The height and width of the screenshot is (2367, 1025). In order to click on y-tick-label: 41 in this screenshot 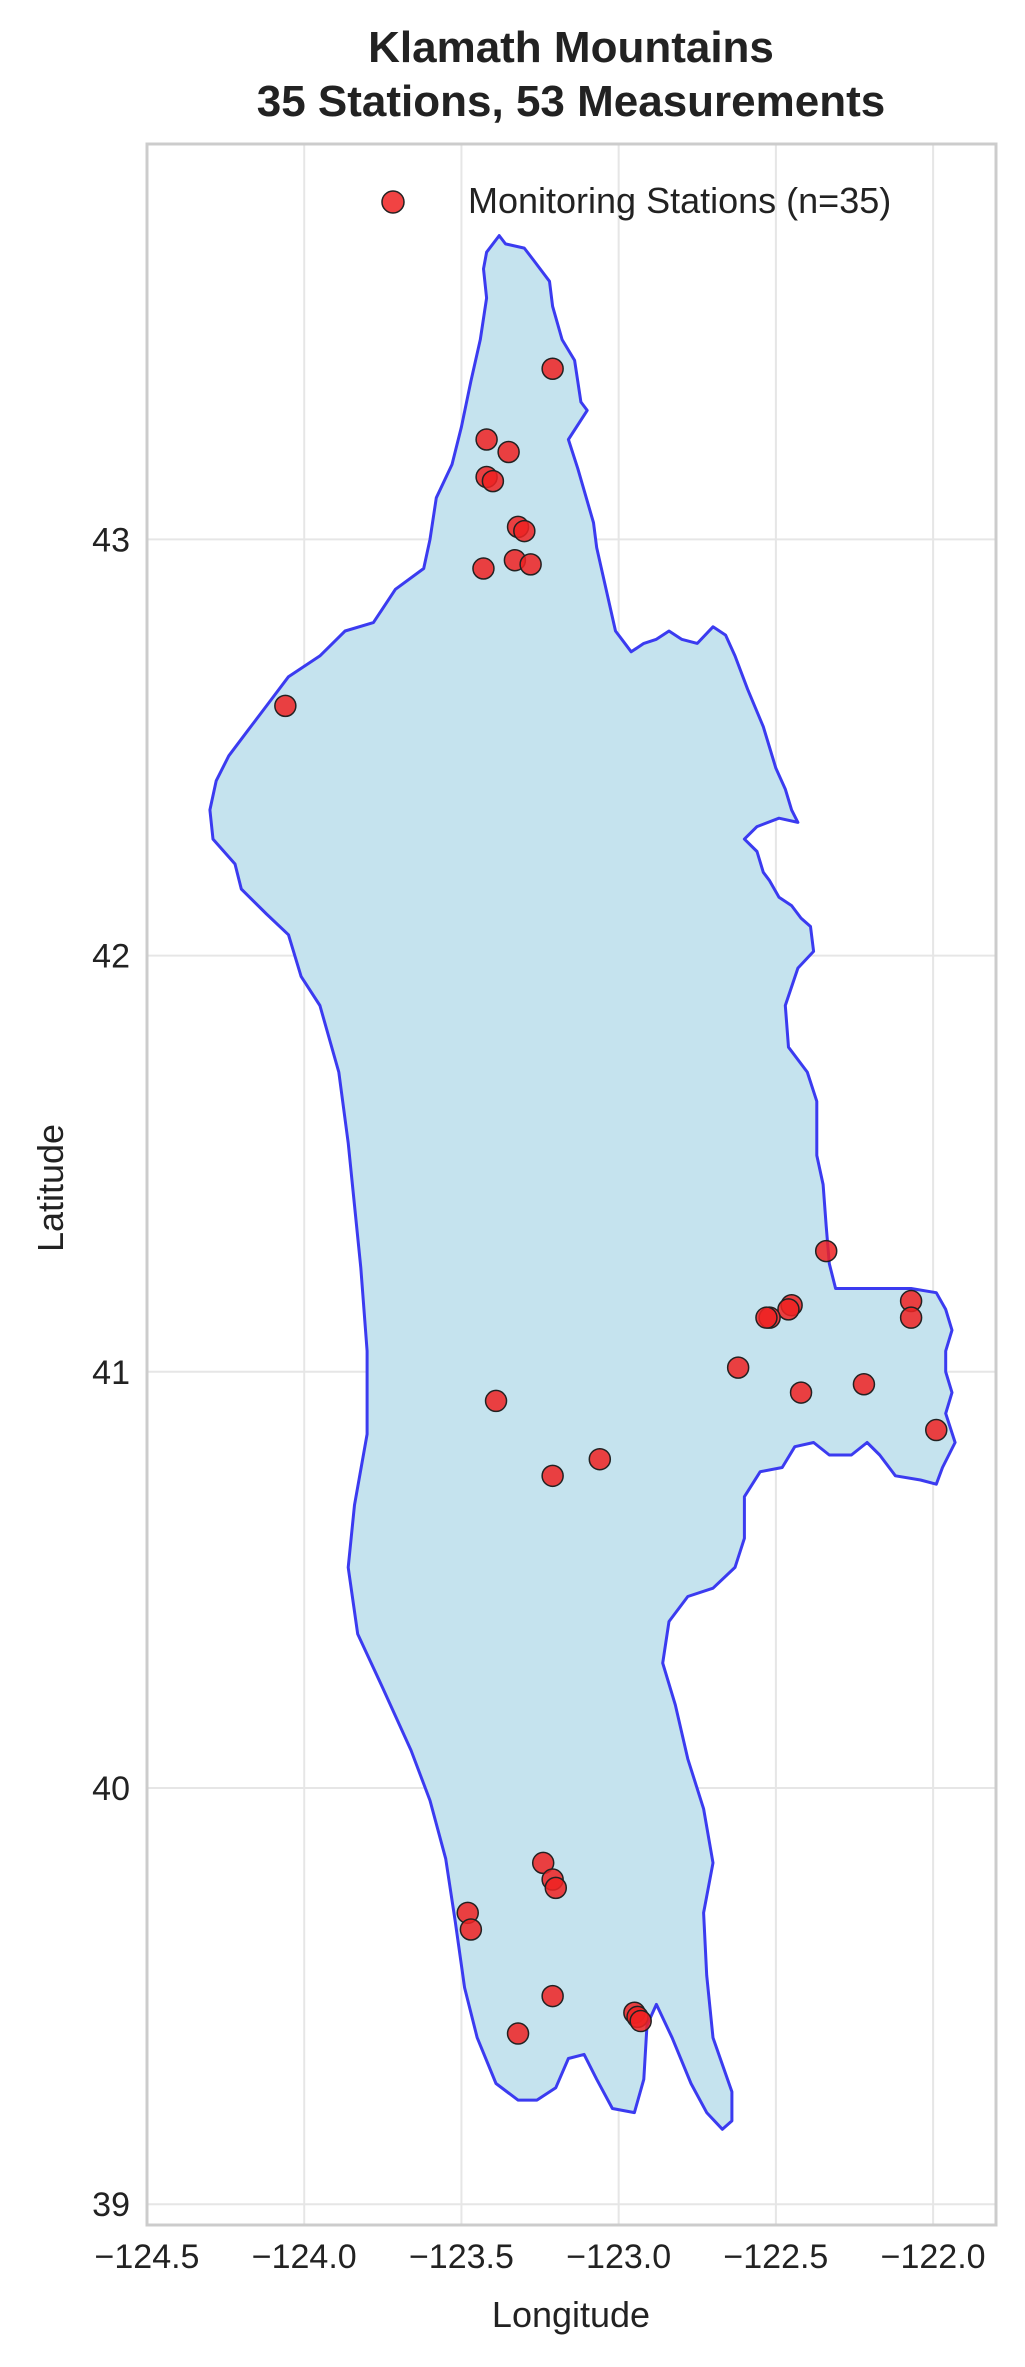, I will do `click(111, 1373)`.